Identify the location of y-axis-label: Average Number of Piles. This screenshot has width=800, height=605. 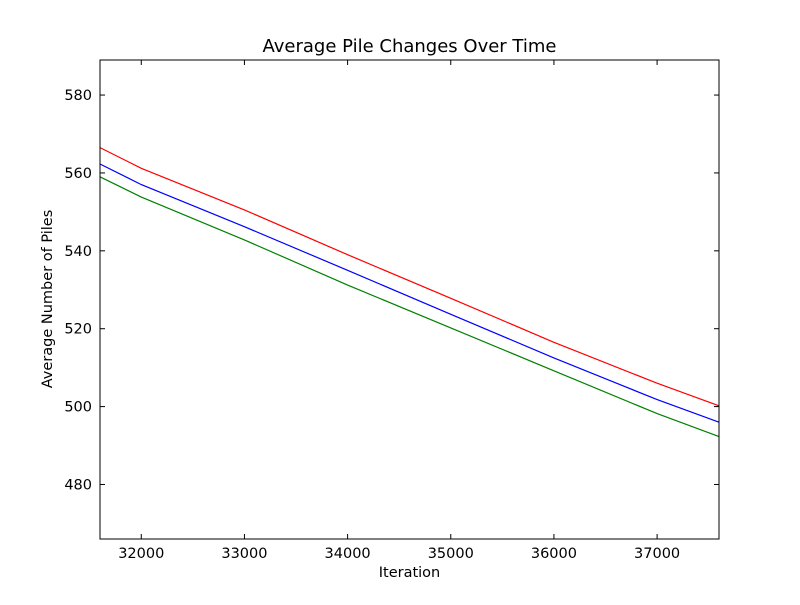
(48, 299).